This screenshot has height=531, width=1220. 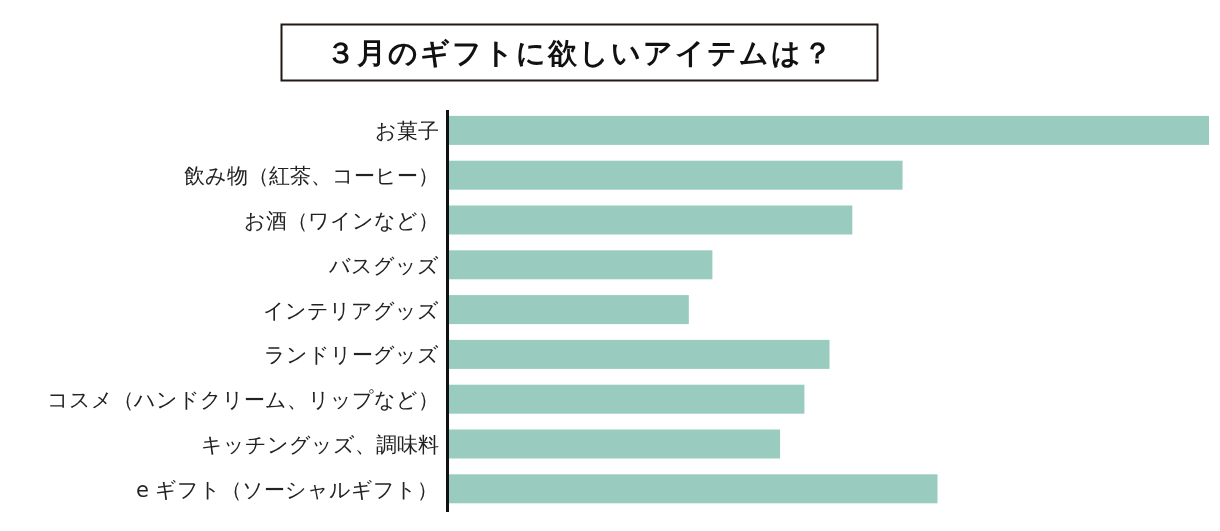 I want to click on y-tick-label: キッチングッズ、調味料, so click(x=319, y=445).